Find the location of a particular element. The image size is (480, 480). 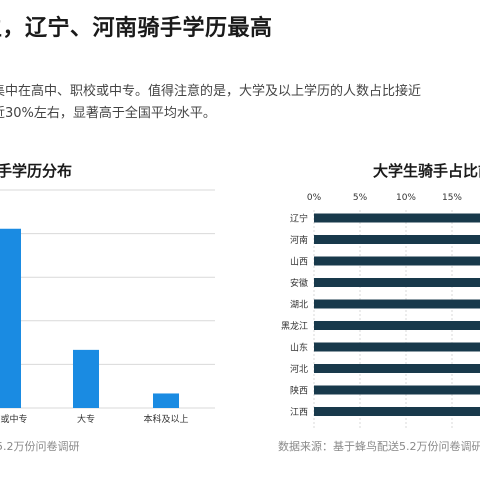

x-tick-label: 0% is located at coordinates (314, 198).